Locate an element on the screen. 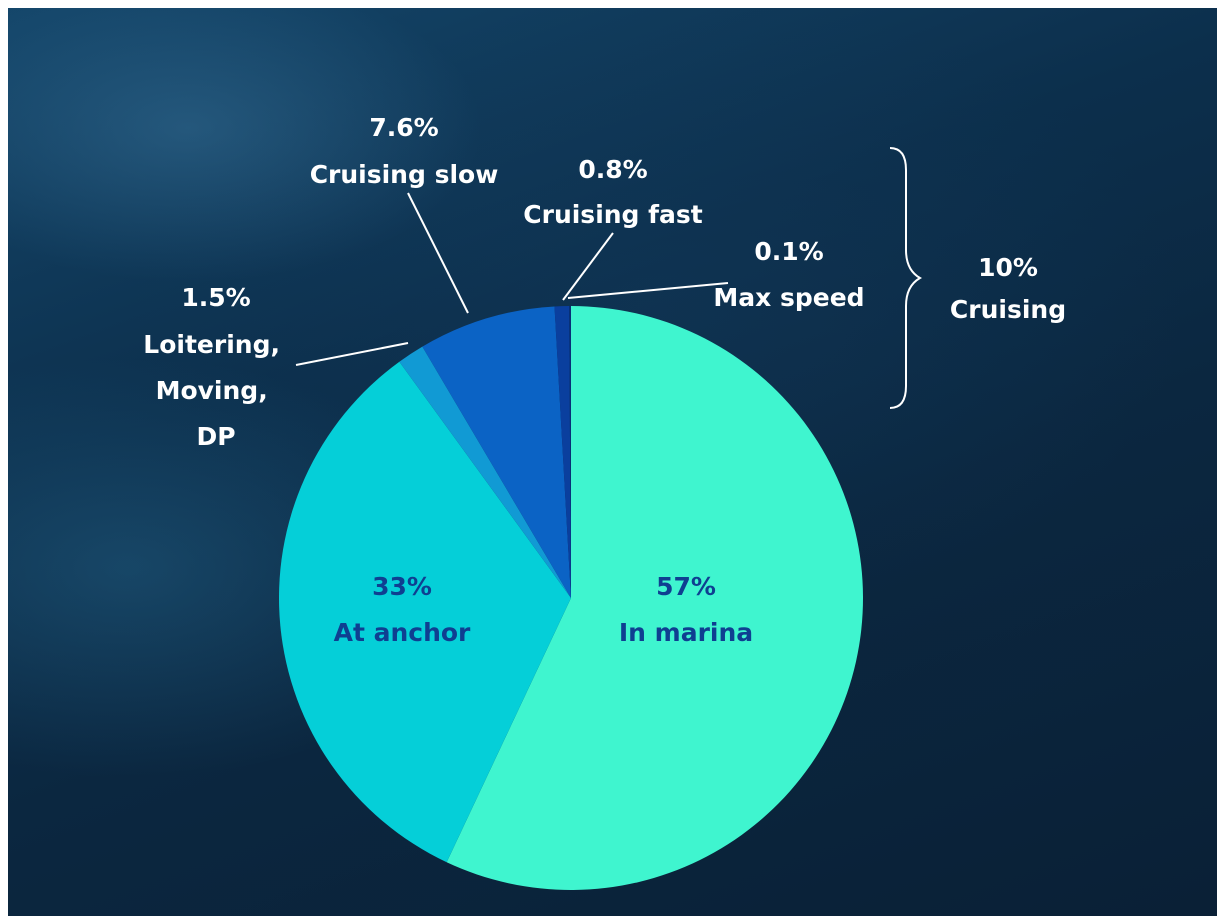 Image resolution: width=1217 pixels, height=916 pixels. label-max-speed-name: Max speed is located at coordinates (788, 297).